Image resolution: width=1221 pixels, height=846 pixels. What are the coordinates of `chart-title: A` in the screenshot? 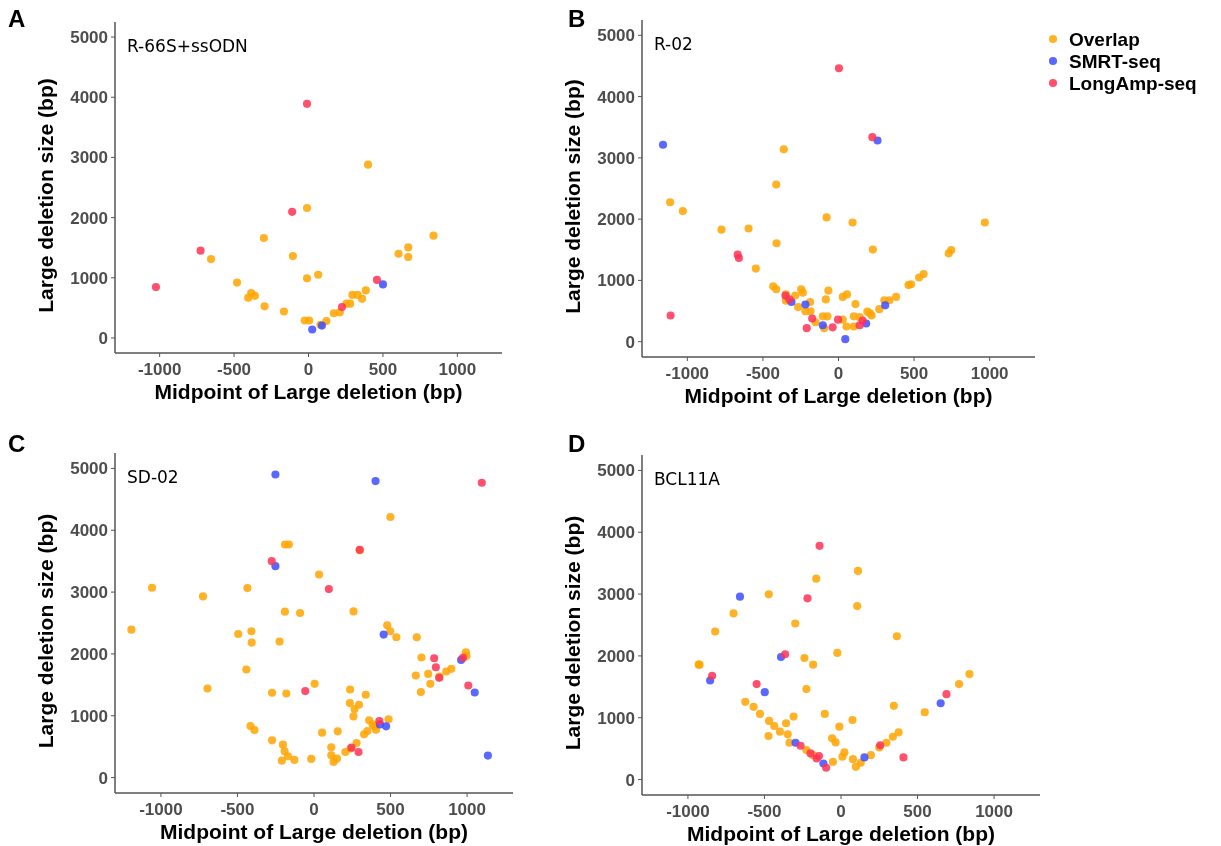 It's located at (17, 18).